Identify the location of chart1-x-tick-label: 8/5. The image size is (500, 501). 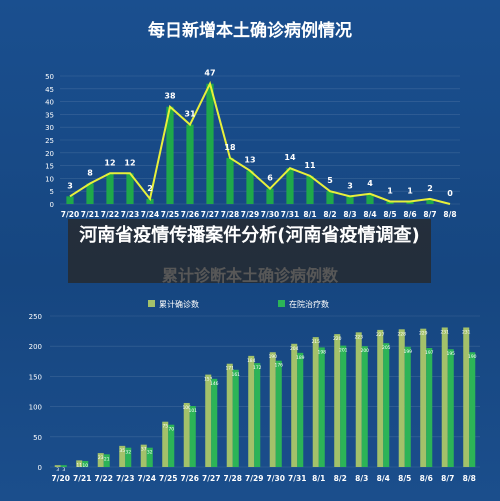
(389, 214).